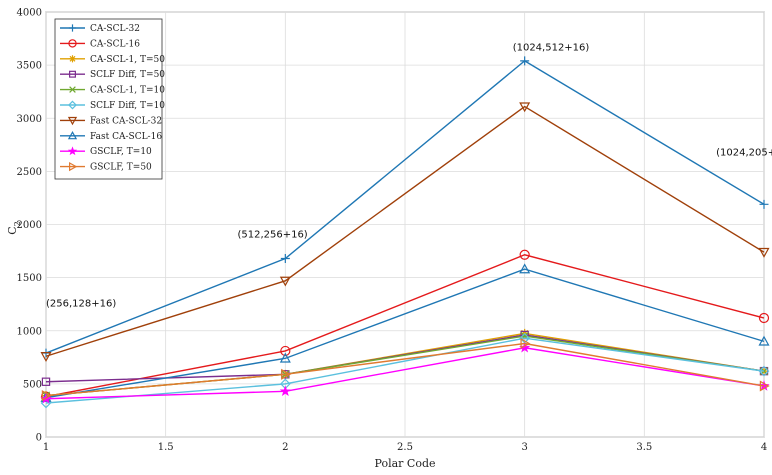 This screenshot has width=772, height=475. I want to click on legend-label: CA-SCL-16, so click(115, 44).